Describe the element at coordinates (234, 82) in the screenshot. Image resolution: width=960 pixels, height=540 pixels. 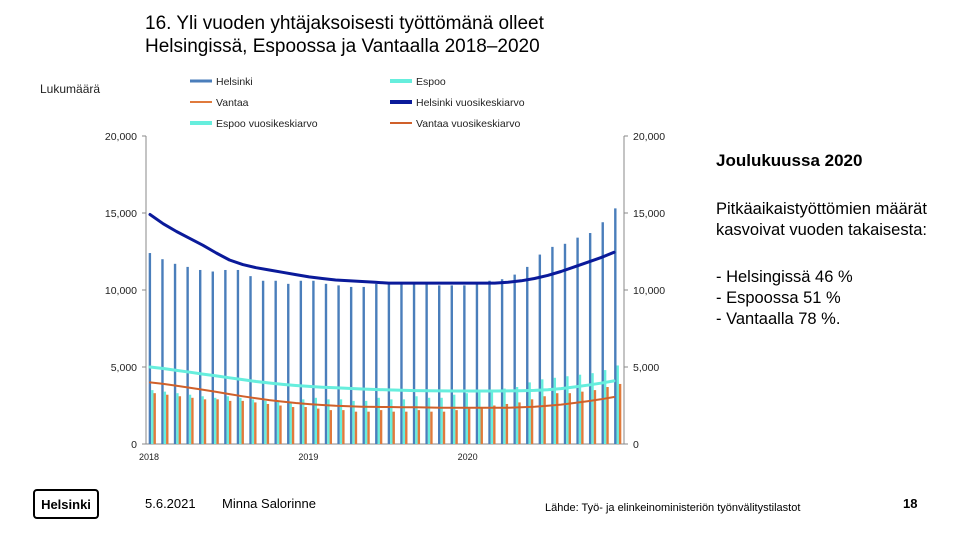
I see `legend-label: Helsinki` at that location.